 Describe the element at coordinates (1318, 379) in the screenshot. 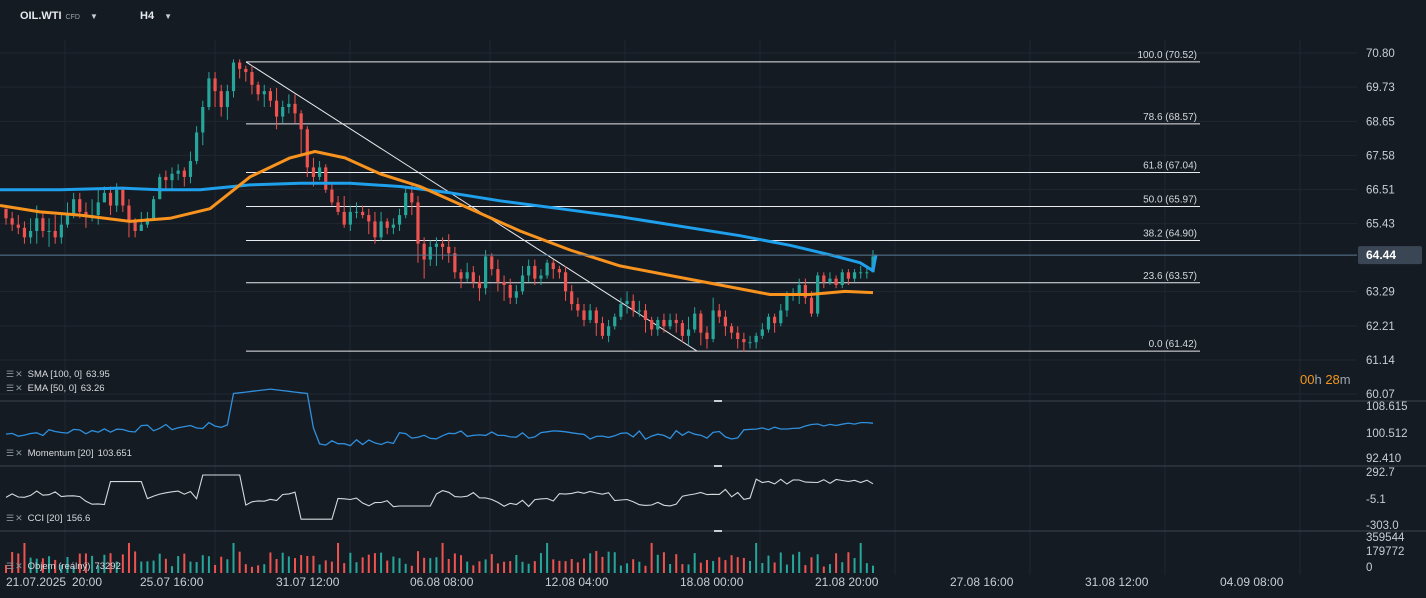

I see `countdown-hours-unit: h` at that location.